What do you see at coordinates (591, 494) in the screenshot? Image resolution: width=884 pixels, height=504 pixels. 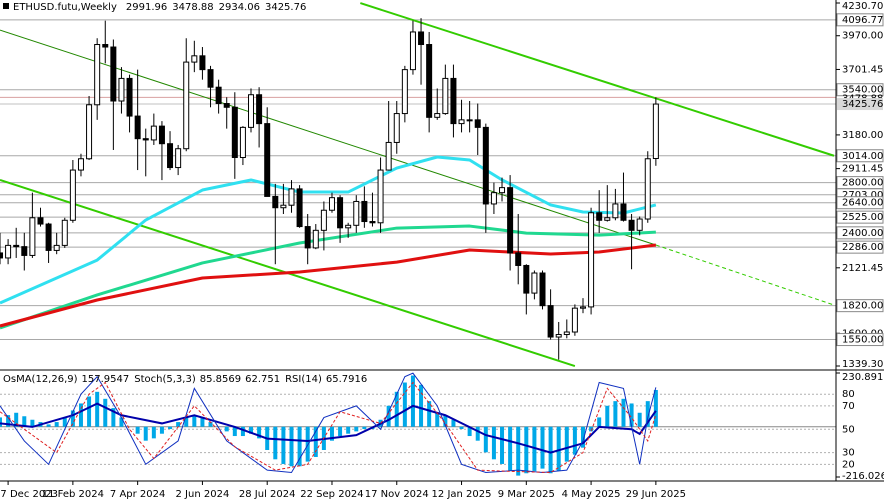 I see `x-tick-label: 4 May 2025` at bounding box center [591, 494].